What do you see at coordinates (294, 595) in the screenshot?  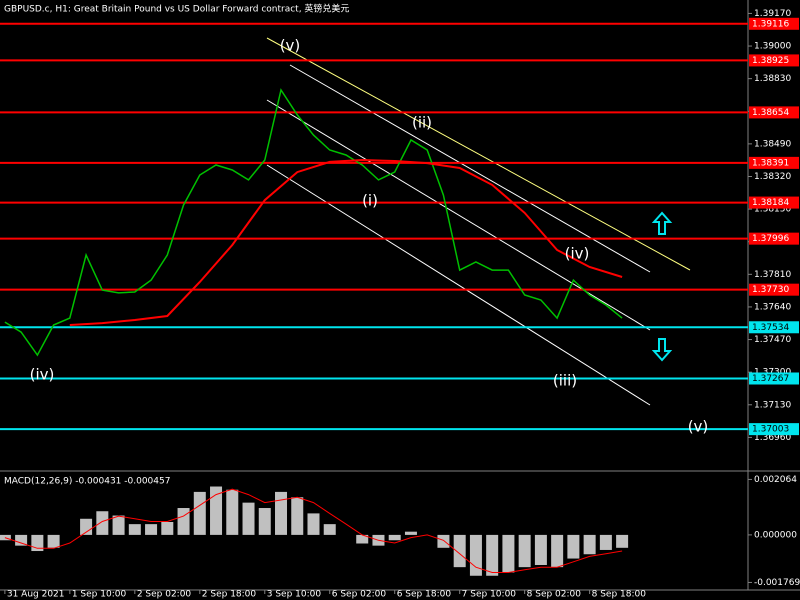 I see `x-tick-label: 3 Sep 10:00` at bounding box center [294, 595].